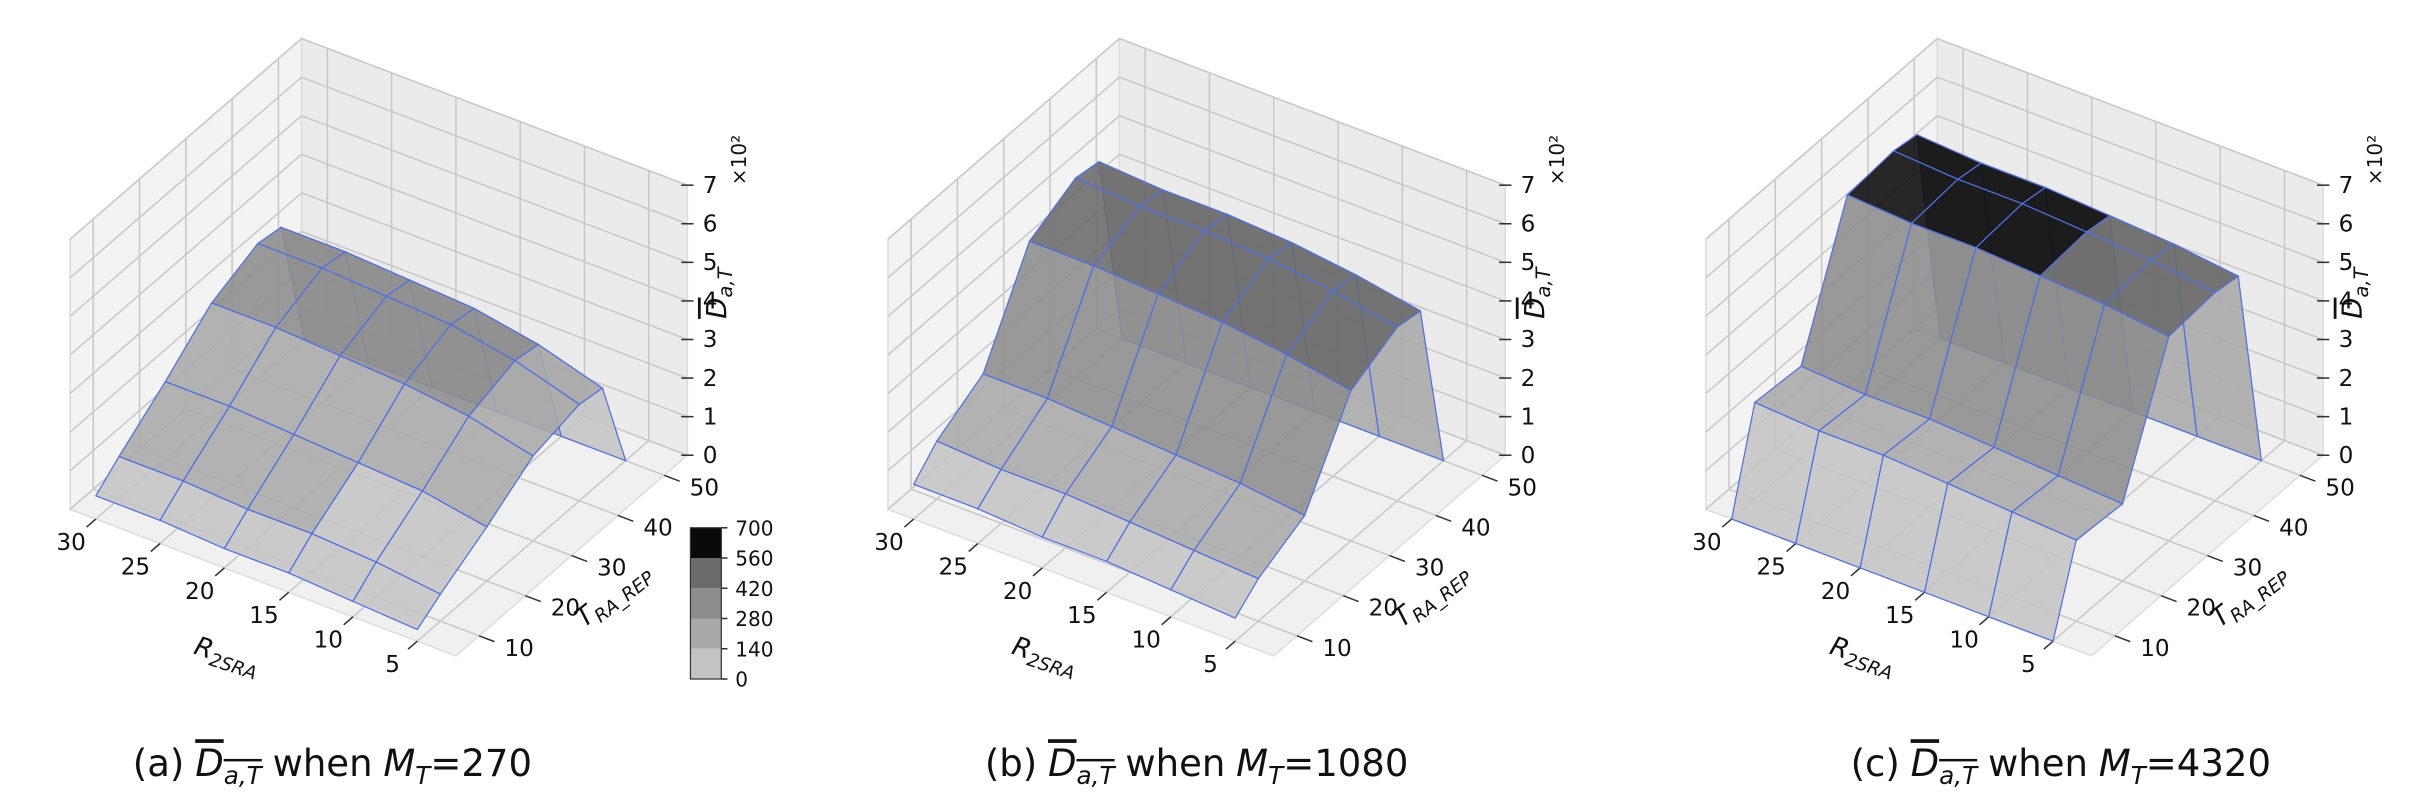 The image size is (2421, 808). Describe the element at coordinates (754, 528) in the screenshot. I see `colorbar-tick-label: 700` at that location.